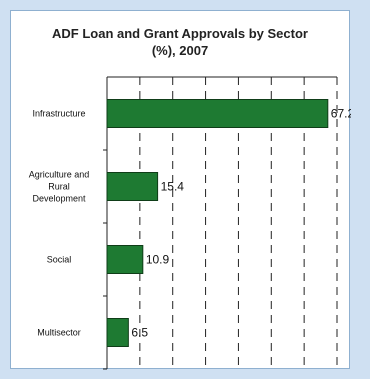 Image resolution: width=370 pixels, height=379 pixels. I want to click on data-label: 6.5, so click(139, 333).